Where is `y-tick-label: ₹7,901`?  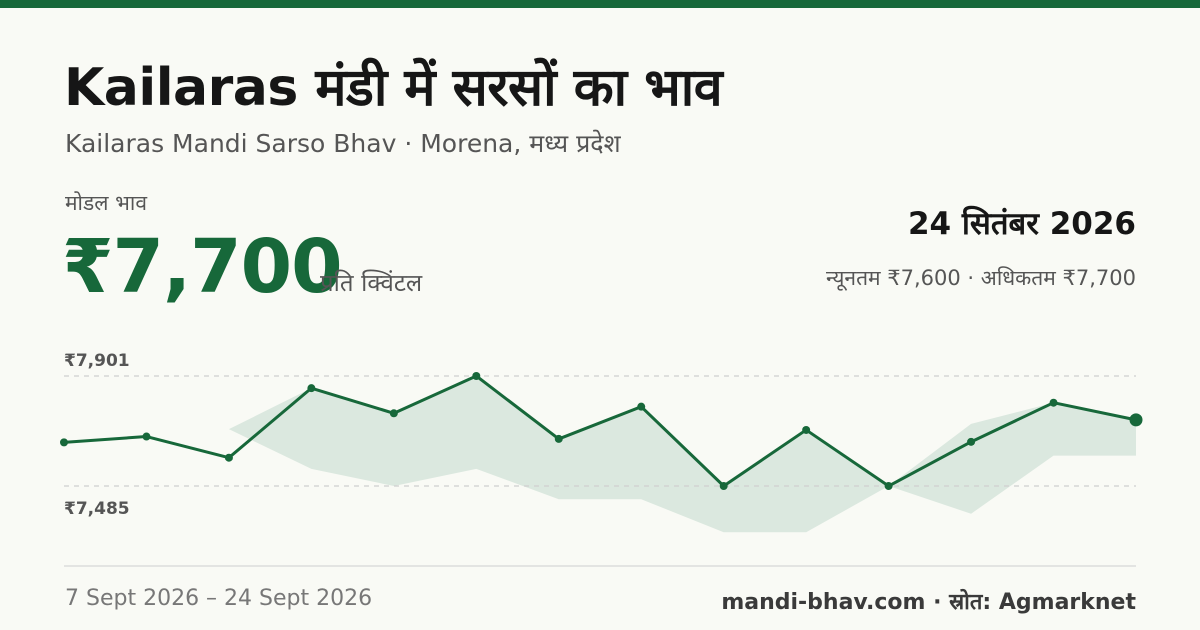 y-tick-label: ₹7,901 is located at coordinates (97, 361).